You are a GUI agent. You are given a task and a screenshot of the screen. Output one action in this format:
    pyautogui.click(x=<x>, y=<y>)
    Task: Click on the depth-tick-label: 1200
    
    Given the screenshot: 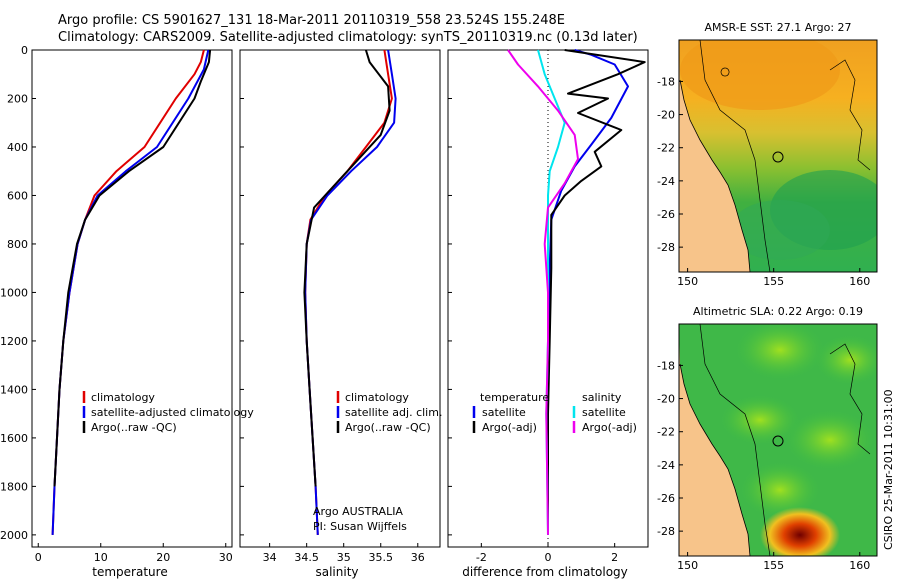 What is the action you would take?
    pyautogui.click(x=14, y=341)
    